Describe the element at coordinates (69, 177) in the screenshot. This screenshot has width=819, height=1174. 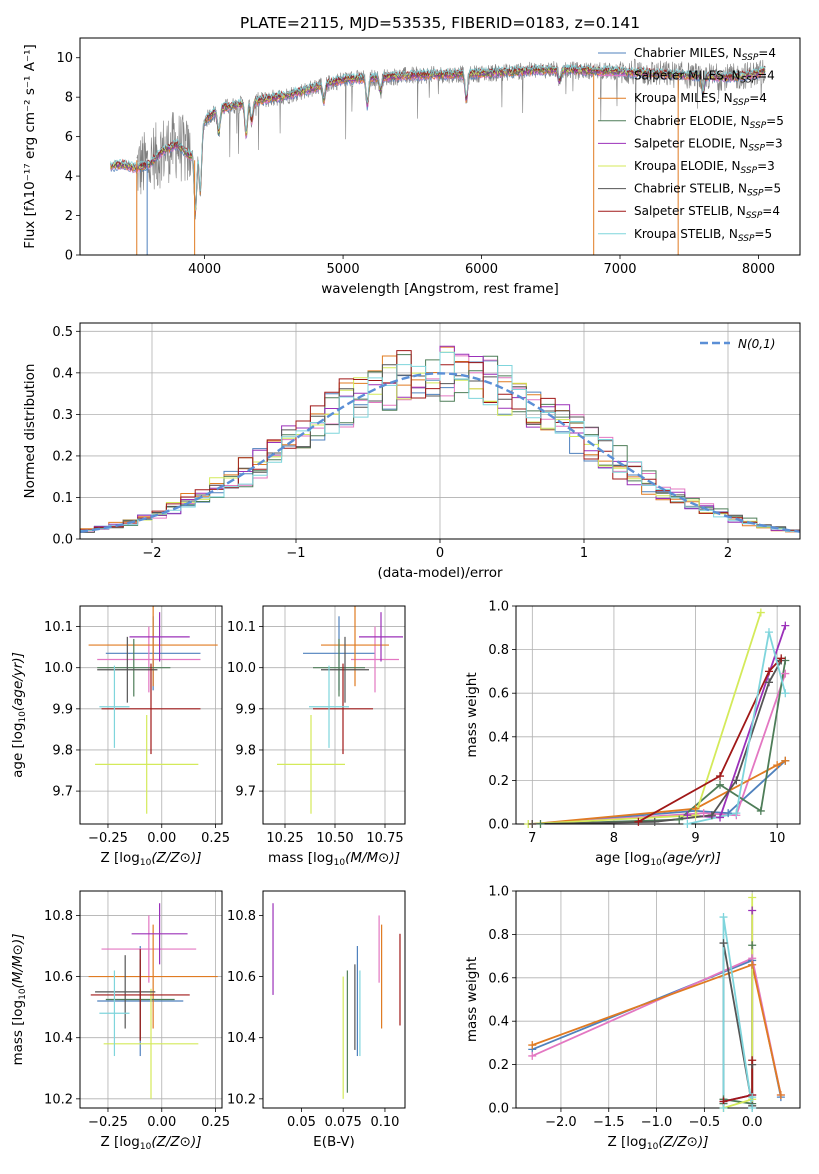
I see `y-tick-label: 4` at that location.